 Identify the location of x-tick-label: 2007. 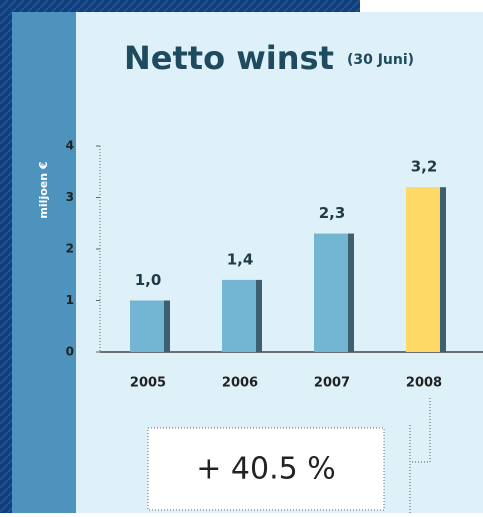
(332, 383).